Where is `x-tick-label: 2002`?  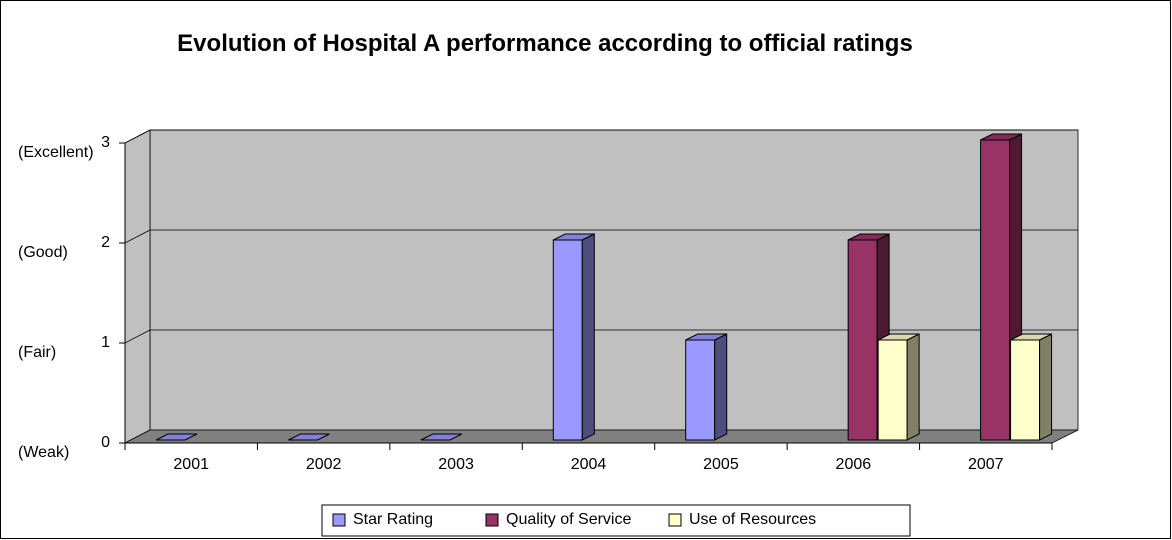
x-tick-label: 2002 is located at coordinates (324, 464).